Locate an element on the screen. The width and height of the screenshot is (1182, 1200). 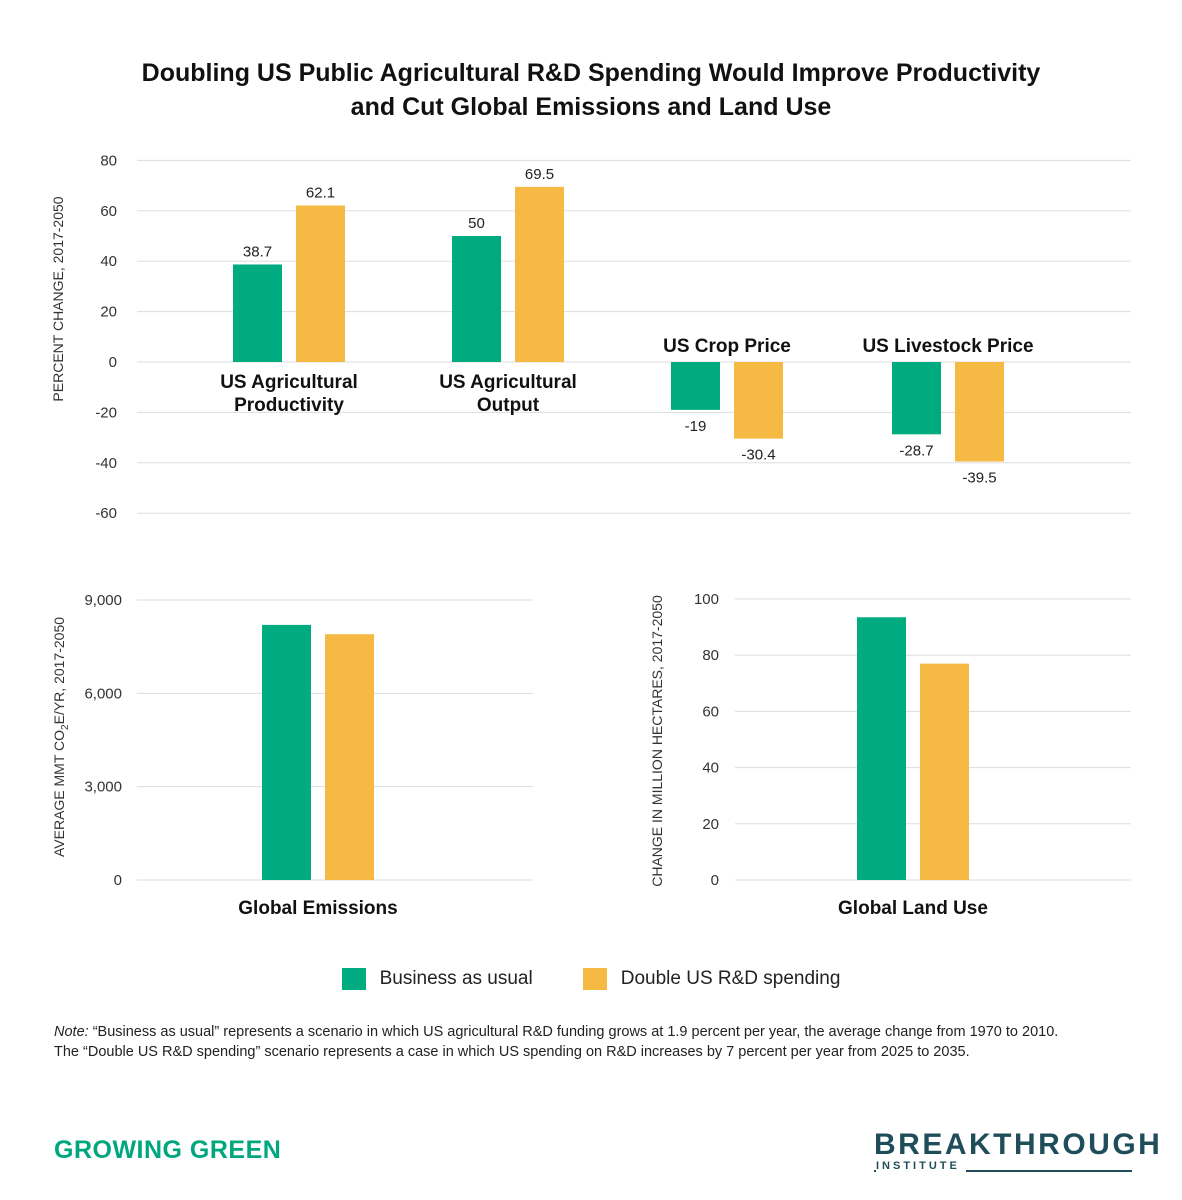
c1-y-axis-label: PERCENT CHANGE, 2017-2050 is located at coordinates (58, 298).